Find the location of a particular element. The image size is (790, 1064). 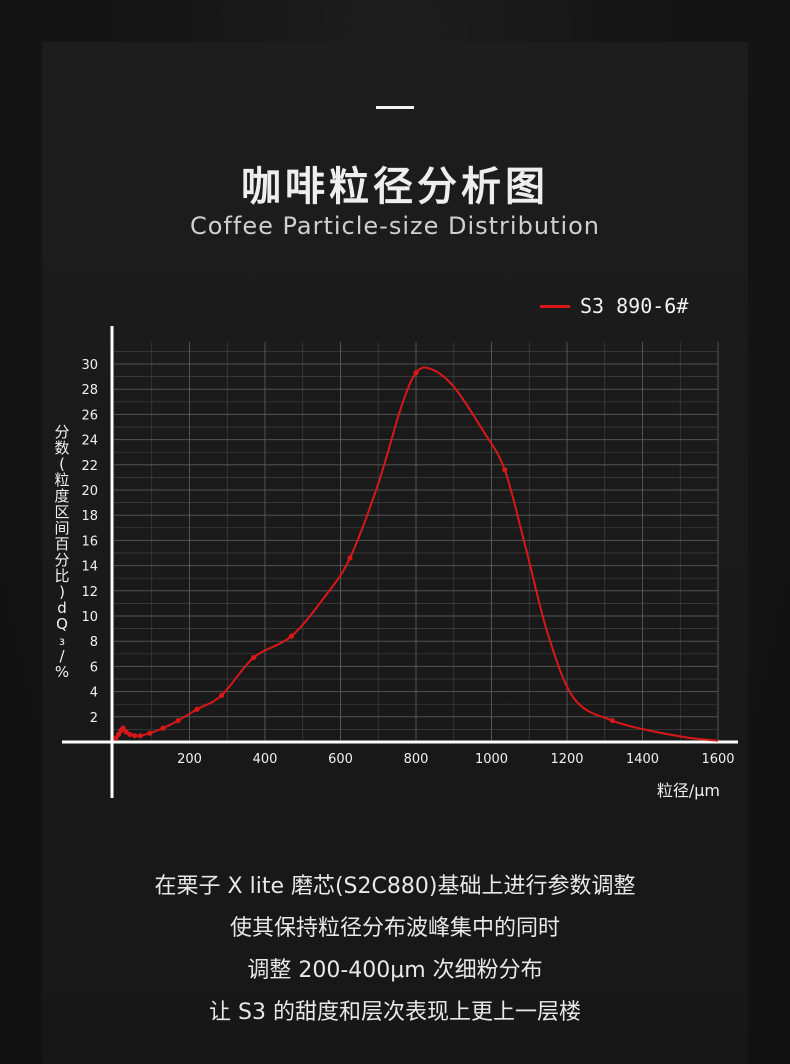

description-line-2: 使其保持粒径分布波峰集中的同时 is located at coordinates (394, 928).